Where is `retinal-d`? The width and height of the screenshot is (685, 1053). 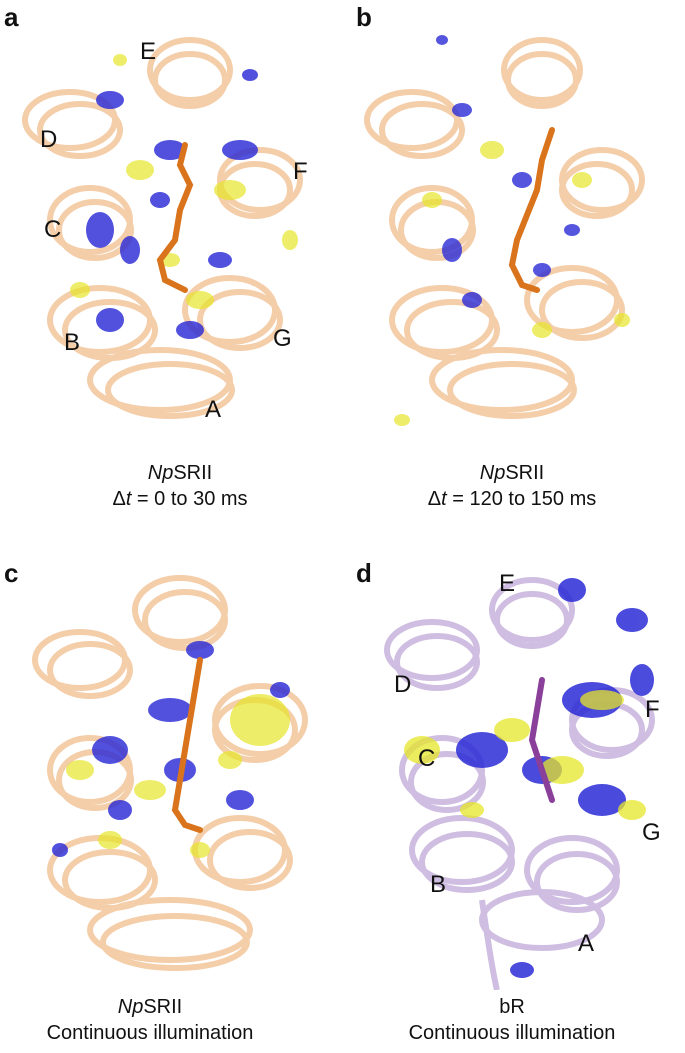 retinal-d is located at coordinates (541, 740).